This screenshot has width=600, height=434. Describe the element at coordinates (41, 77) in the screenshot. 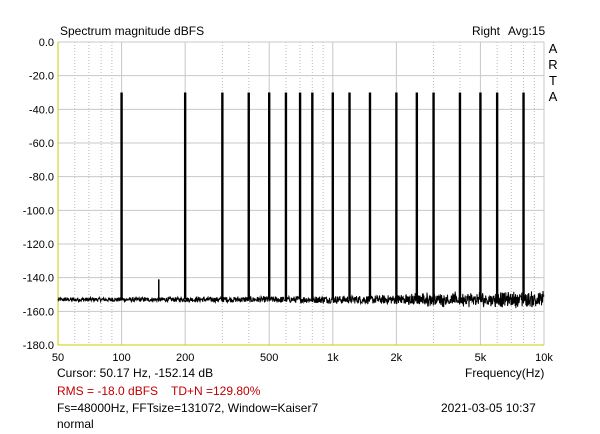

I see `y-tick-label: -20.0` at that location.